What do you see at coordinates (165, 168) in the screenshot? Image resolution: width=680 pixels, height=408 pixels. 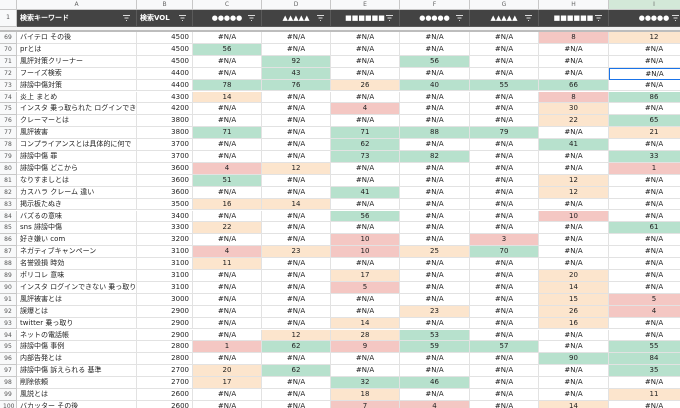 I see `volume-cell: 3600` at bounding box center [165, 168].